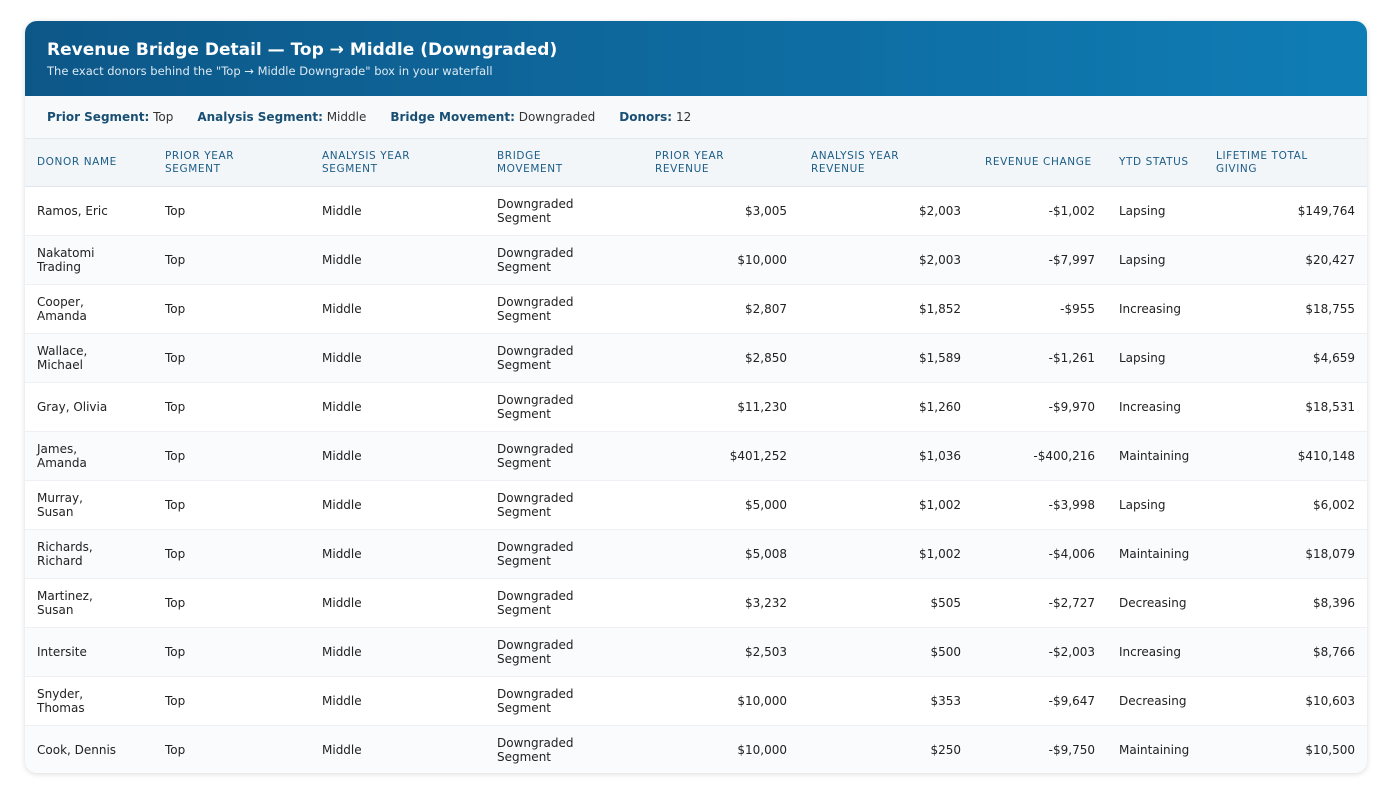  What do you see at coordinates (1071, 505) in the screenshot?
I see `cell-text: -$3,998` at bounding box center [1071, 505].